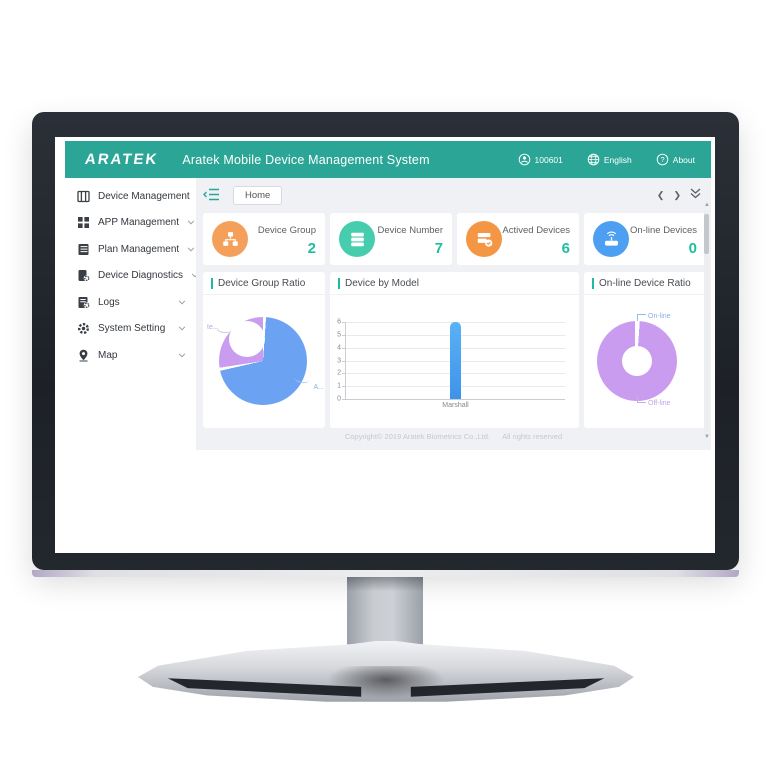 The width and height of the screenshot is (768, 768). I want to click on vertical-scrollbar: ▲ ▼, so click(706, 321).